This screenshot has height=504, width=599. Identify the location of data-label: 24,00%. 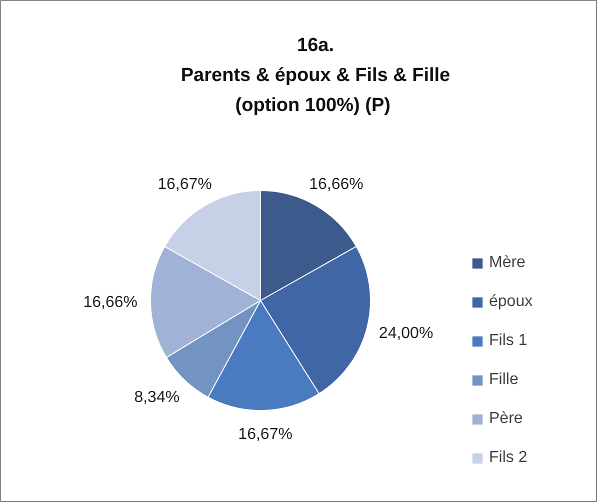
(406, 333).